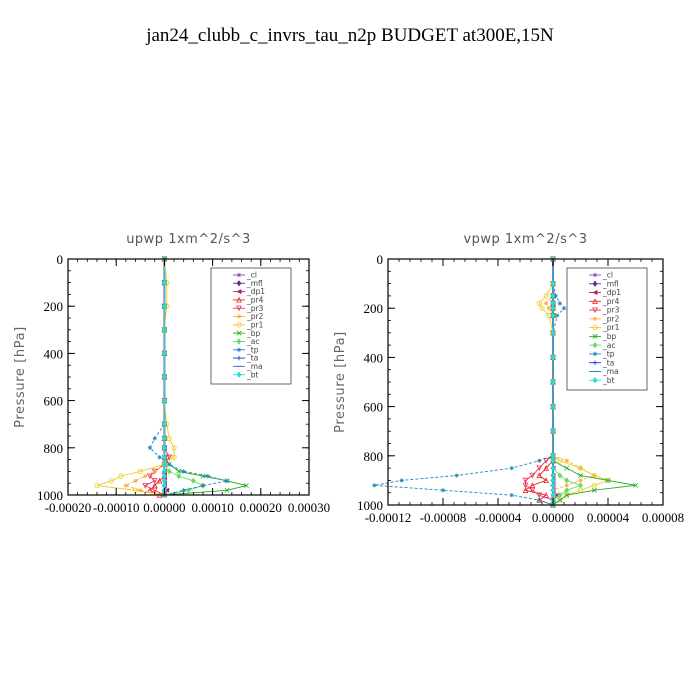 This screenshot has height=700, width=700. Describe the element at coordinates (252, 341) in the screenshot. I see `legend-label: _ac` at that location.